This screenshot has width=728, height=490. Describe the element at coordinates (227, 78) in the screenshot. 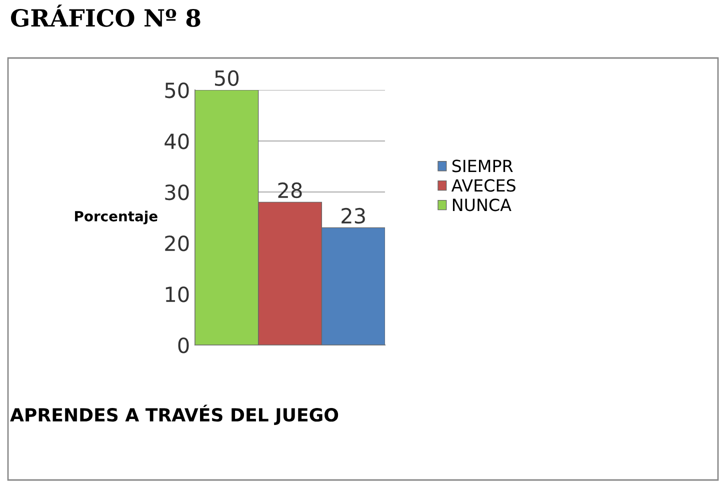

I see `data-label: 50` at that location.